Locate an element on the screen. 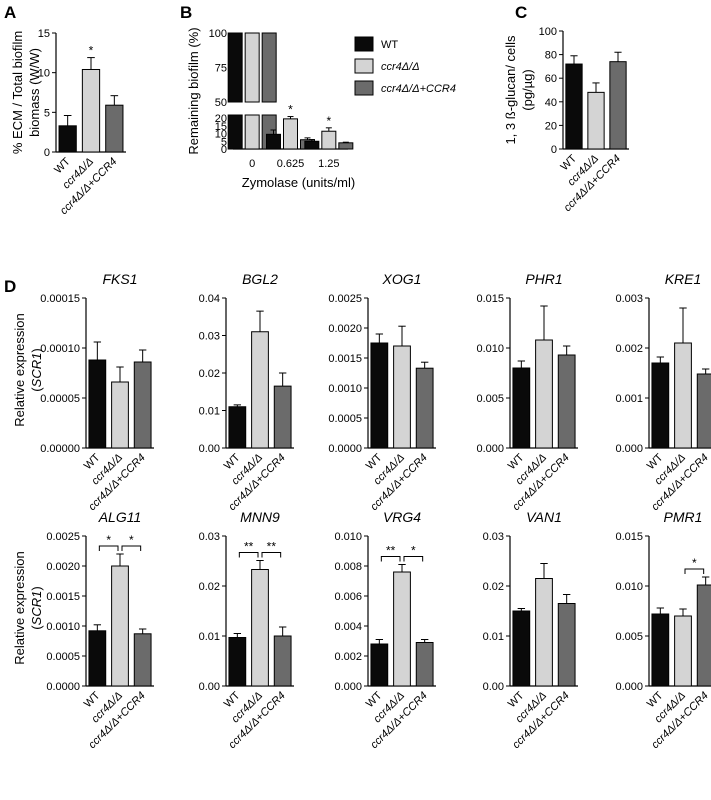 This screenshot has height=800, width=711. chart-title-mnn9: MNN9 is located at coordinates (260, 517).